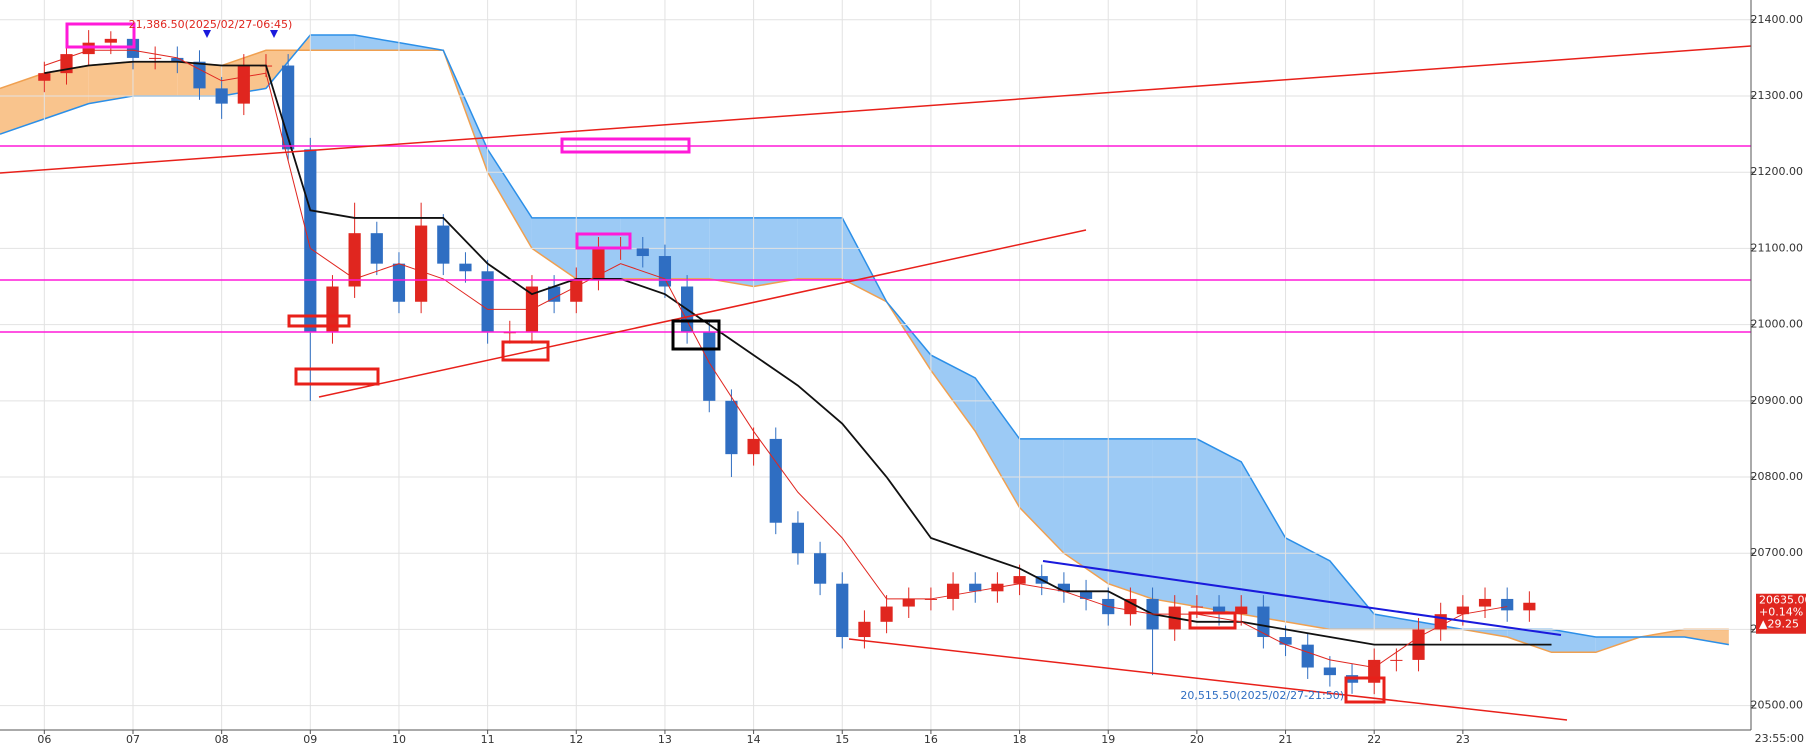 Image resolution: width=1806 pixels, height=748 pixels. Describe the element at coordinates (133, 739) in the screenshot. I see `x-tick-label: 07` at that location.